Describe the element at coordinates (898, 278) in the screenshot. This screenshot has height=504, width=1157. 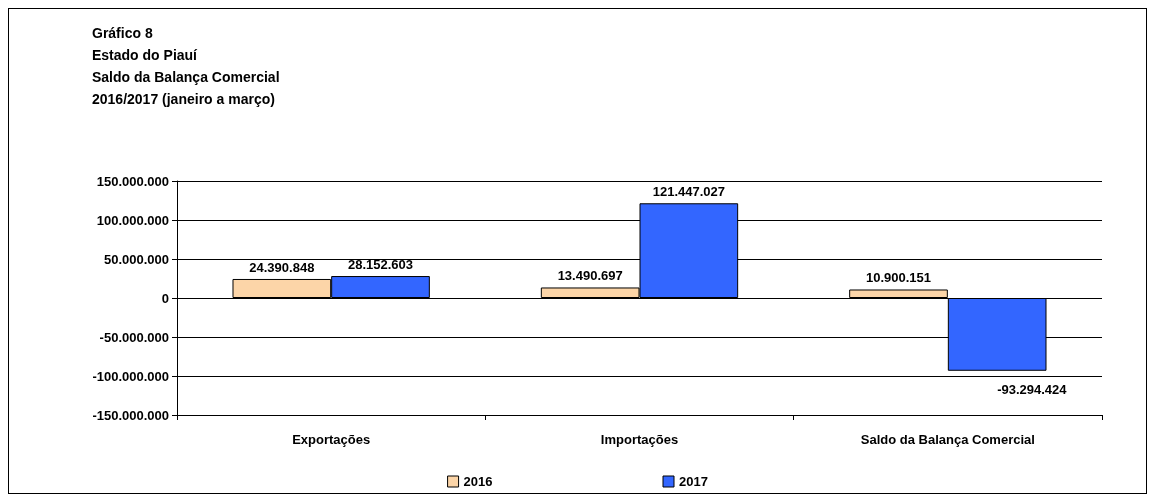
I see `data-label: 10.900.151` at that location.